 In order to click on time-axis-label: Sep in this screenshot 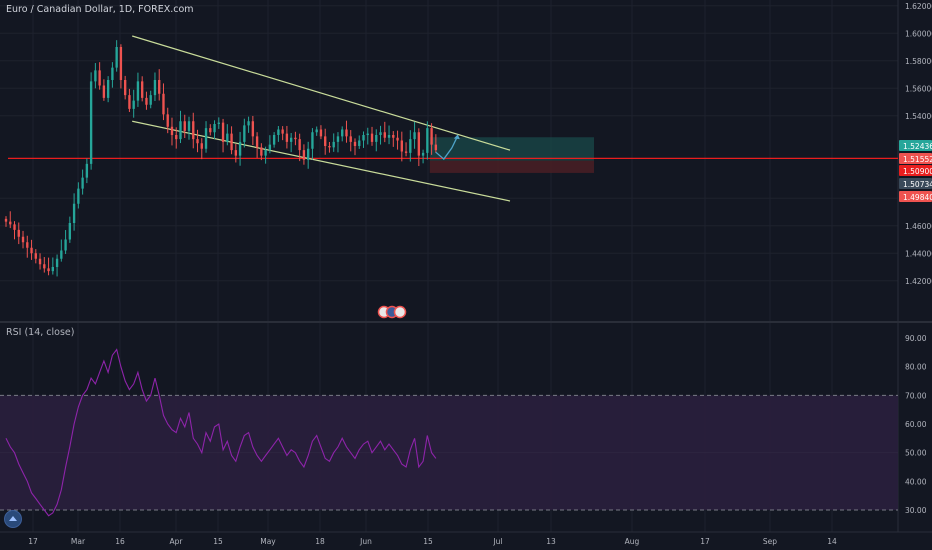, I will do `click(770, 541)`.